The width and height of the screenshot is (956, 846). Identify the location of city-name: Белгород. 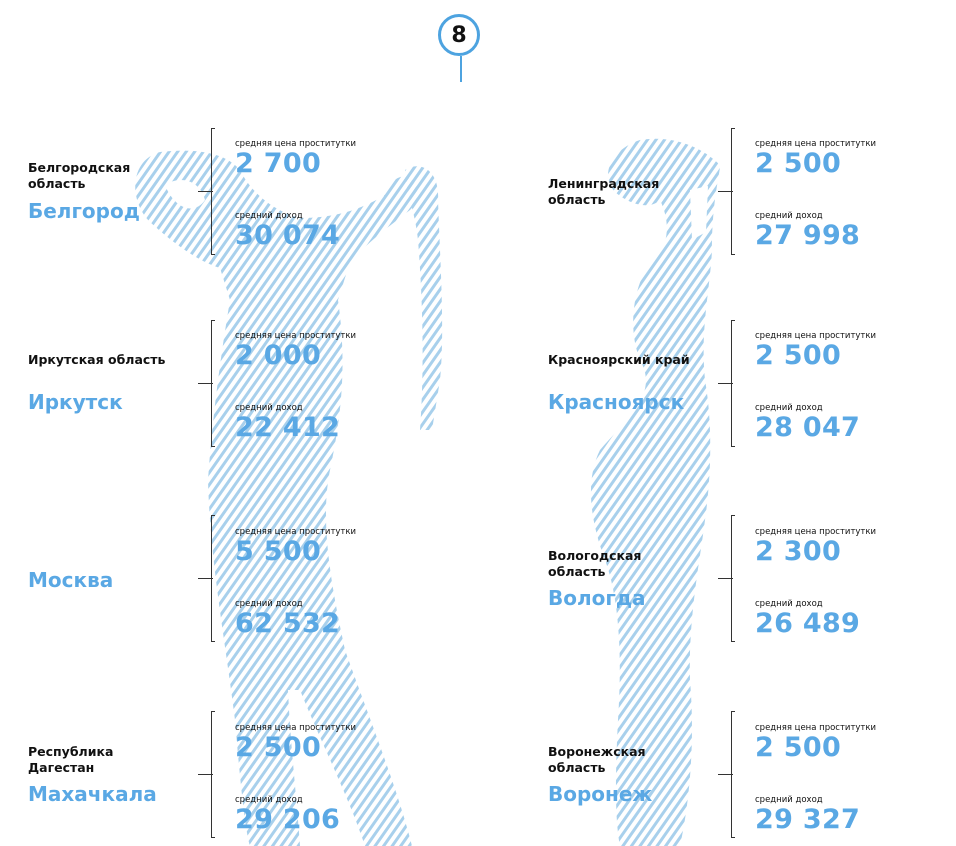
(84, 211).